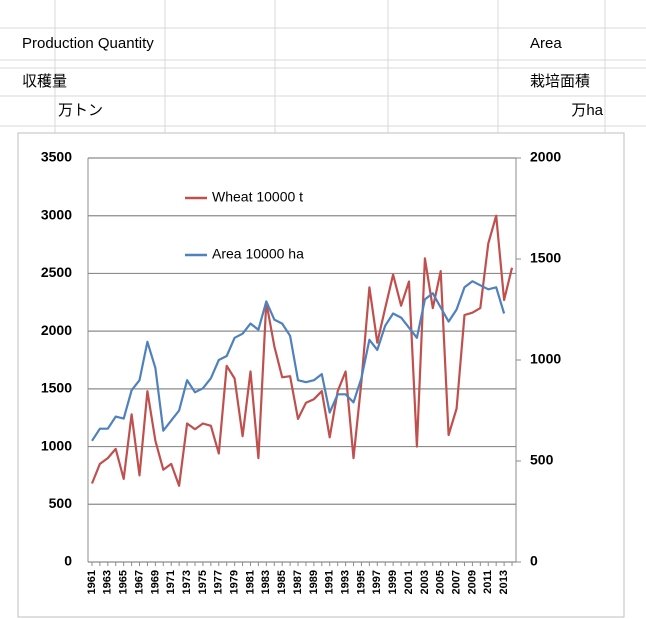  I want to click on x-tick-label: 1969, so click(155, 582).